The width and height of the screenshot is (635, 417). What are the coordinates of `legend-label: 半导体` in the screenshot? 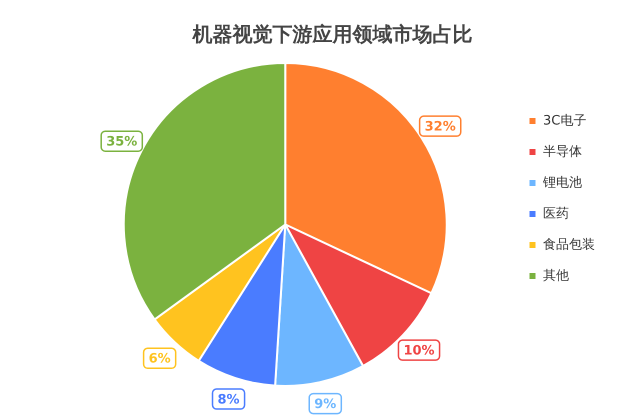 It's located at (562, 152).